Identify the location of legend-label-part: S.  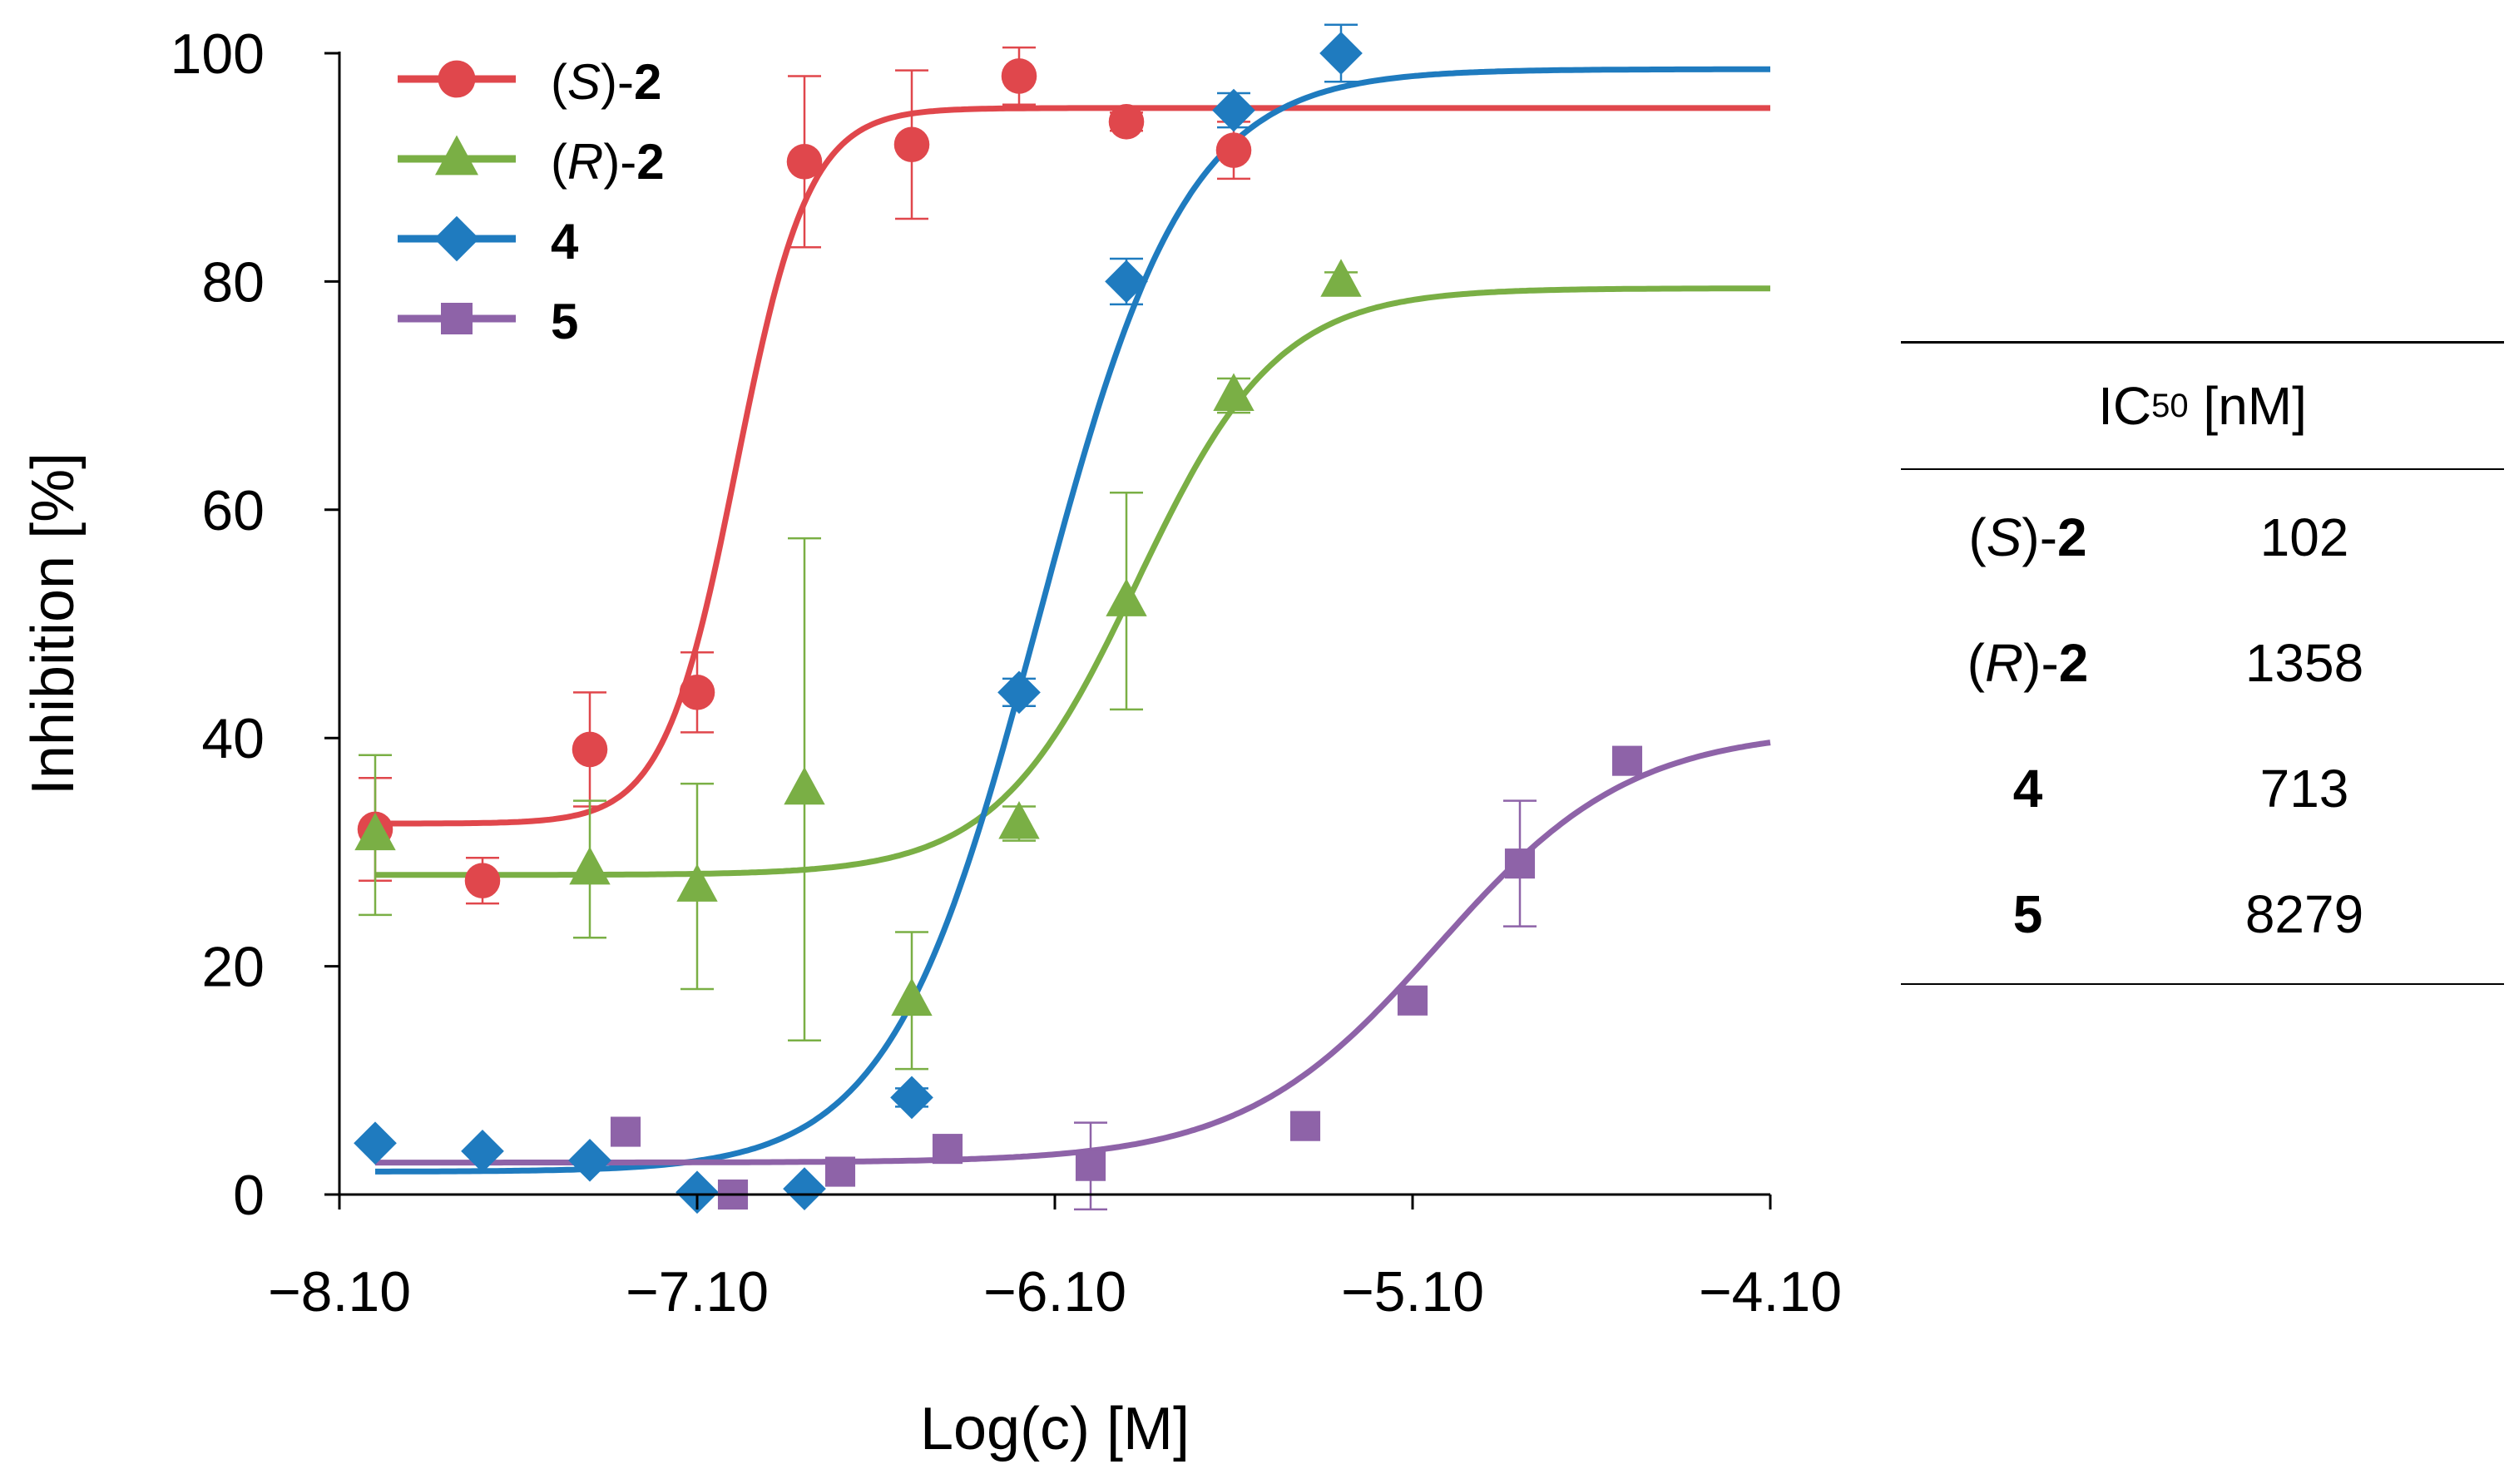
(584, 82).